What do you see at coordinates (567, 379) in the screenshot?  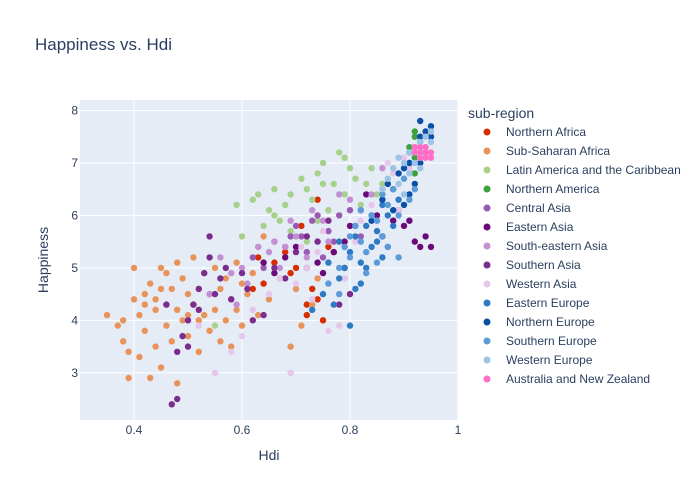 I see `legend-item: Australia and New Zealand` at bounding box center [567, 379].